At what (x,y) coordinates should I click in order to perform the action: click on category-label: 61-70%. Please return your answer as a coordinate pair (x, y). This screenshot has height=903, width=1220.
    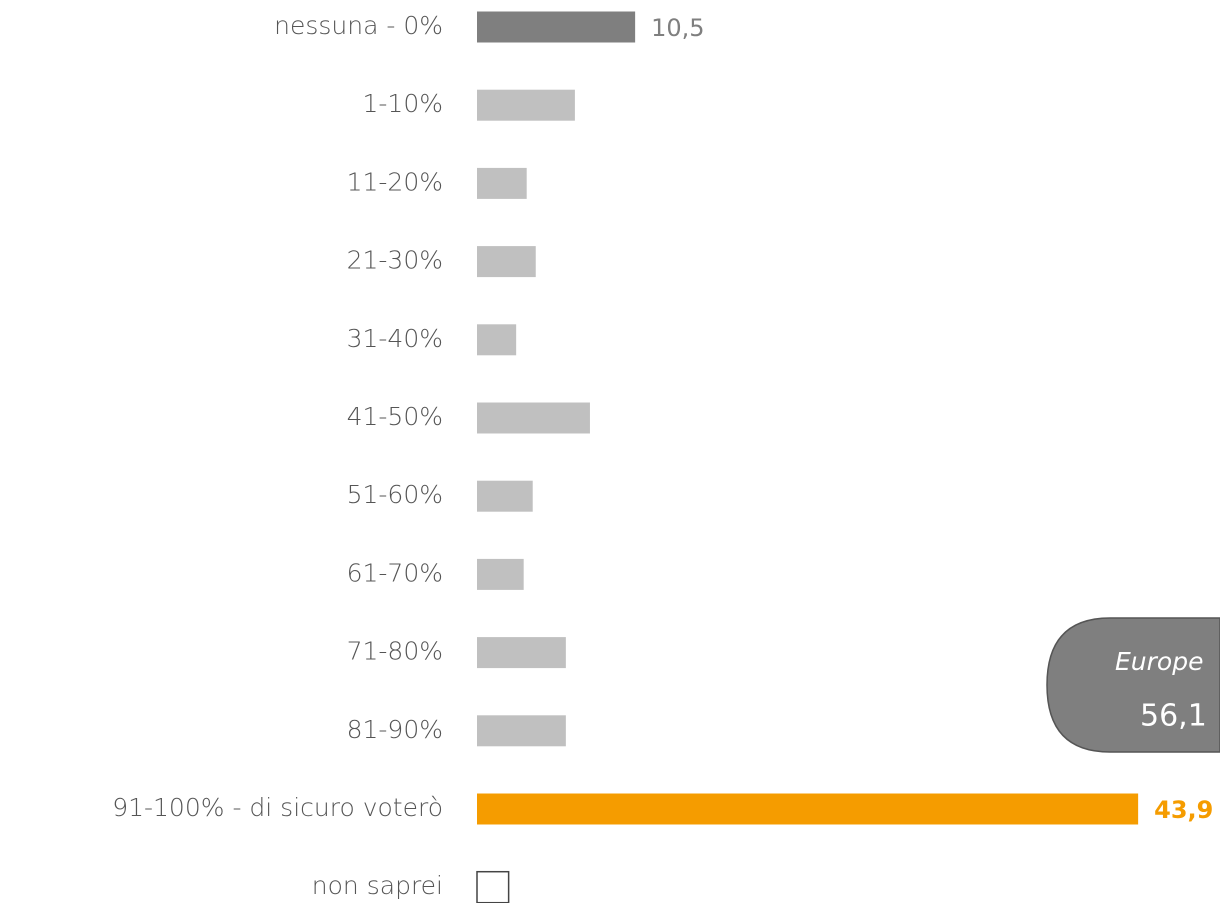
    Looking at the image, I should click on (395, 572).